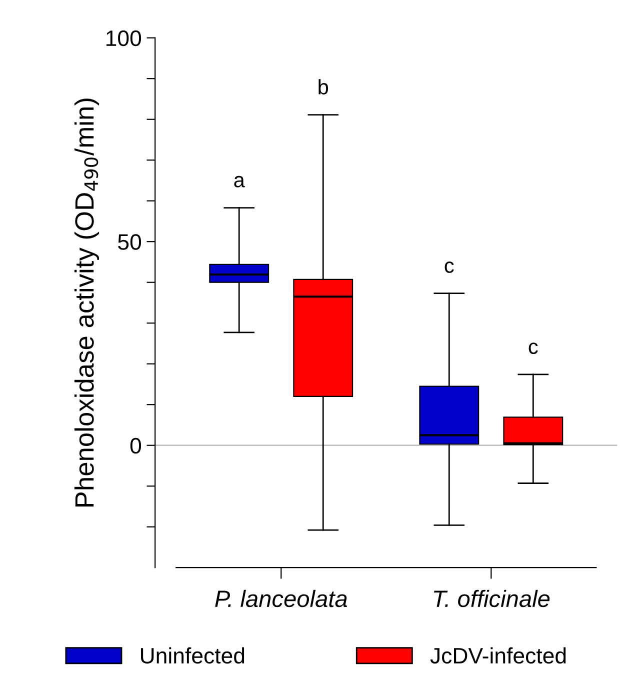 The height and width of the screenshot is (688, 633). I want to click on annotation: b, so click(323, 86).